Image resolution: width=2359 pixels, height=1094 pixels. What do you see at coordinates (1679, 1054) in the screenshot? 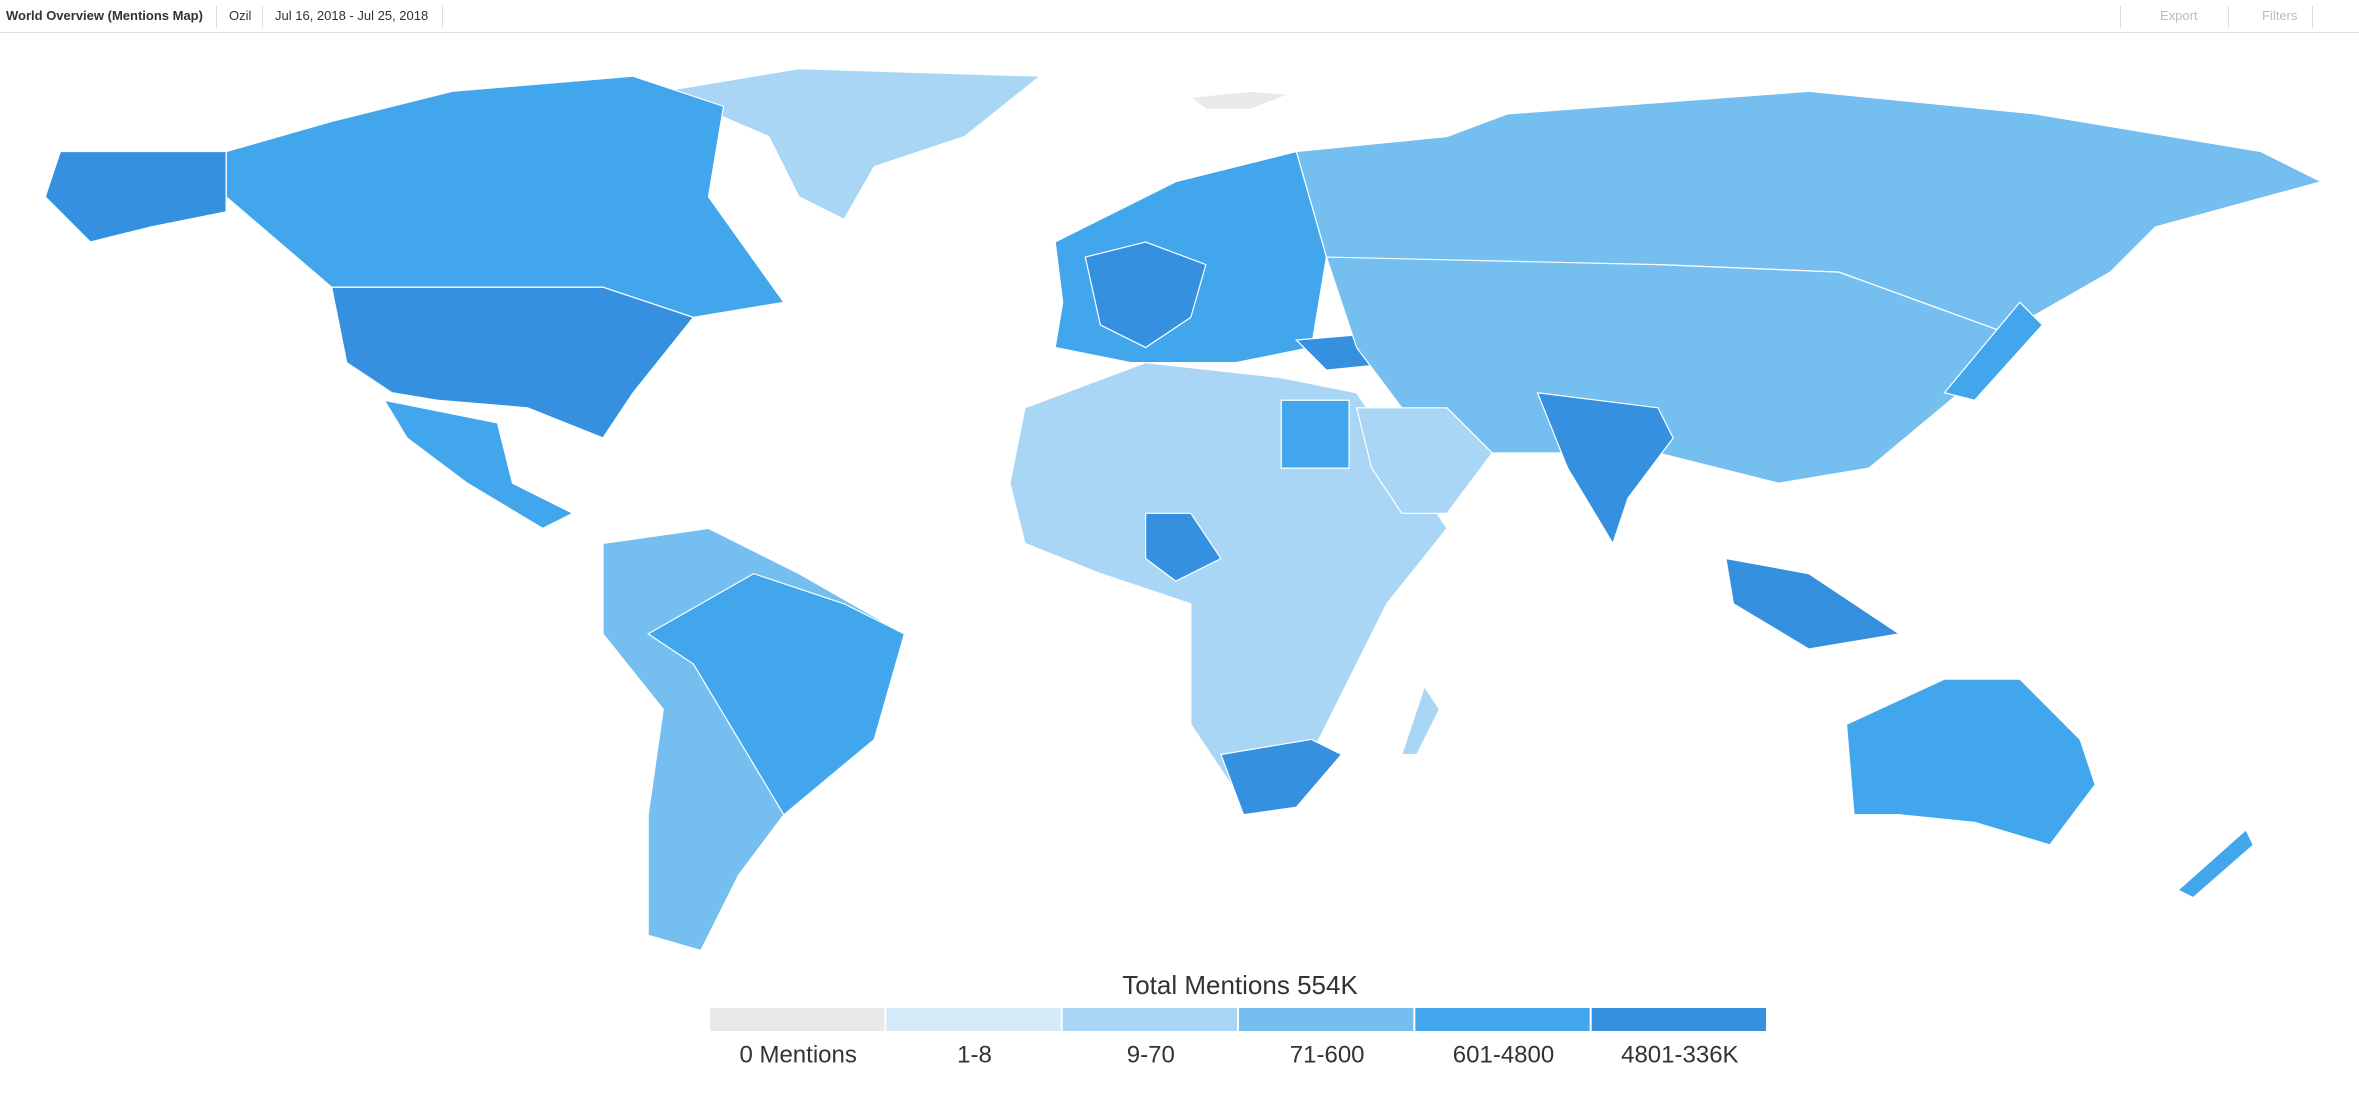
I see `legend-label: 4801-336K` at bounding box center [1679, 1054].